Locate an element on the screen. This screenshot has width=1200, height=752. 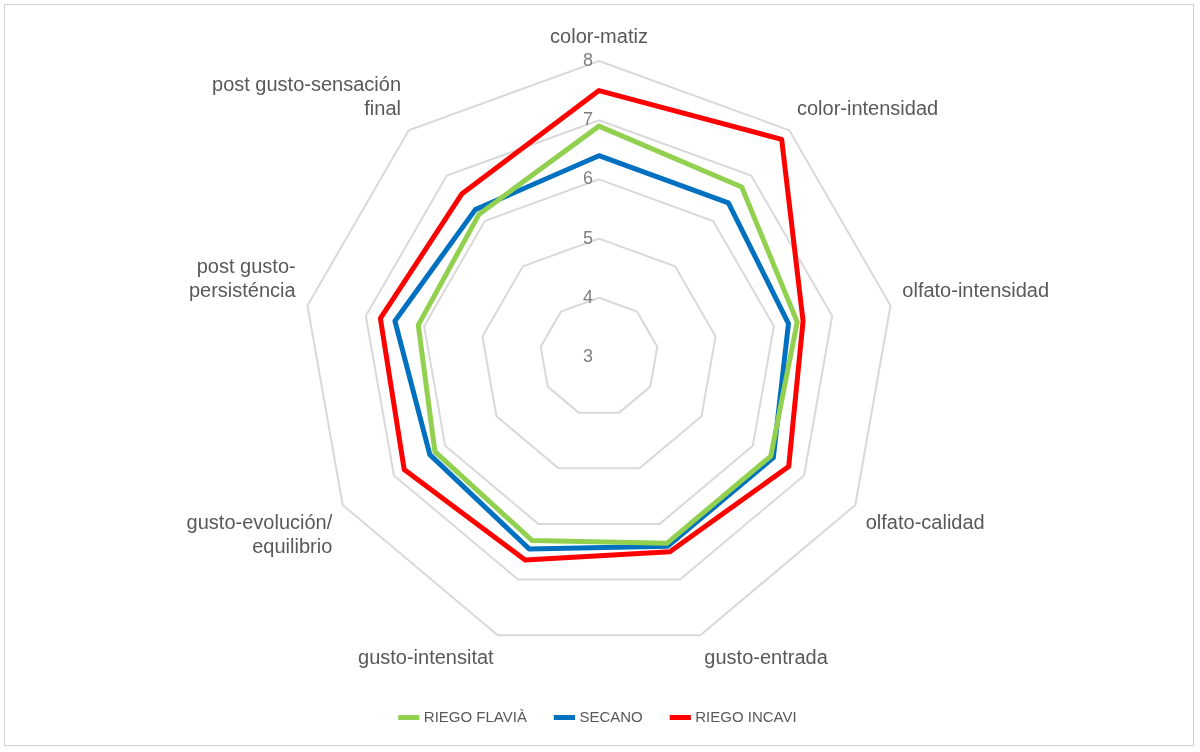
y-tick-label: 7 is located at coordinates (587, 119).